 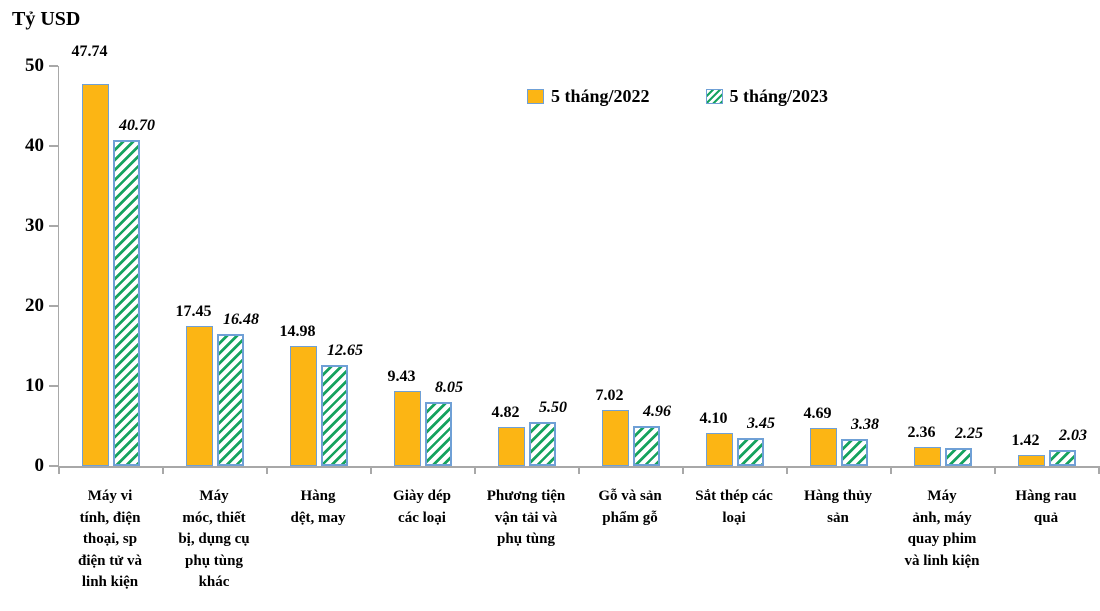 What do you see at coordinates (719, 449) in the screenshot?
I see `bar-2022-cat7` at bounding box center [719, 449].